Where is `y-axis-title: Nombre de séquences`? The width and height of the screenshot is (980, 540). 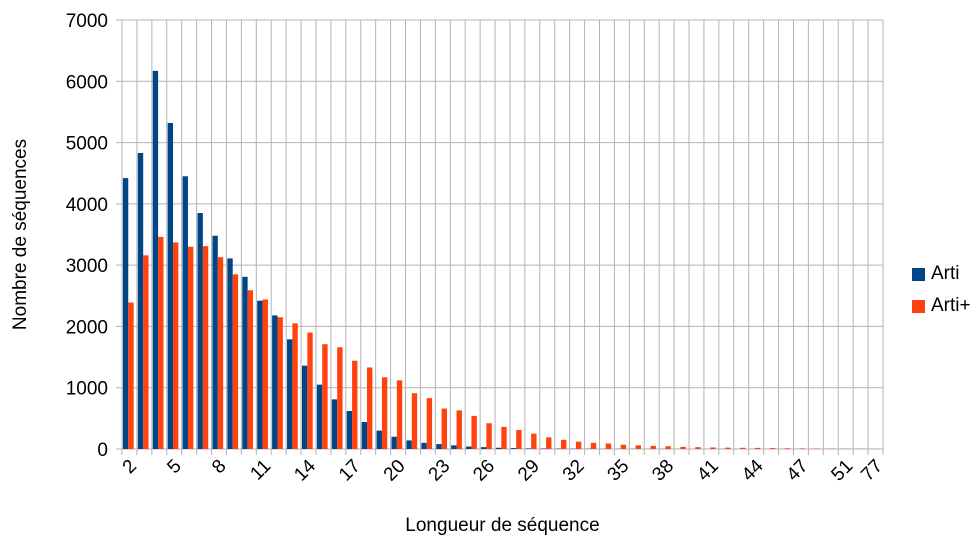 y-axis-title: Nombre de séquences is located at coordinates (20, 234).